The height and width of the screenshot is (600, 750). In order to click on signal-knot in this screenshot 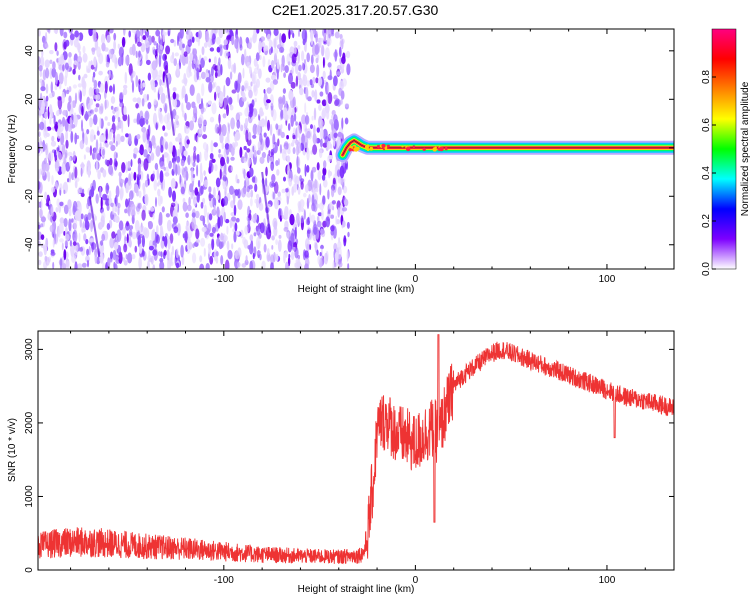, I will do `click(434, 149)`.